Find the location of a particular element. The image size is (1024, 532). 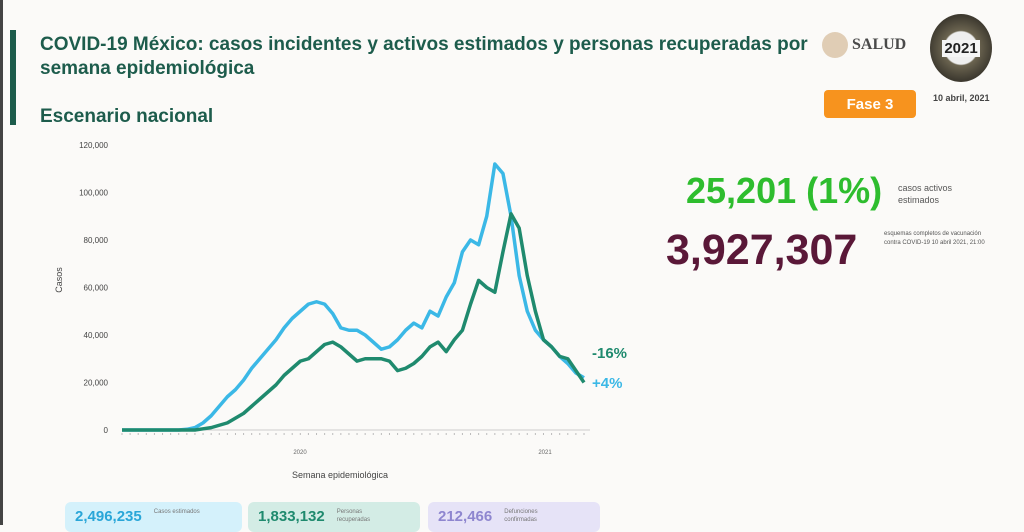

date-label: 10 abril, 2021 is located at coordinates (961, 98).